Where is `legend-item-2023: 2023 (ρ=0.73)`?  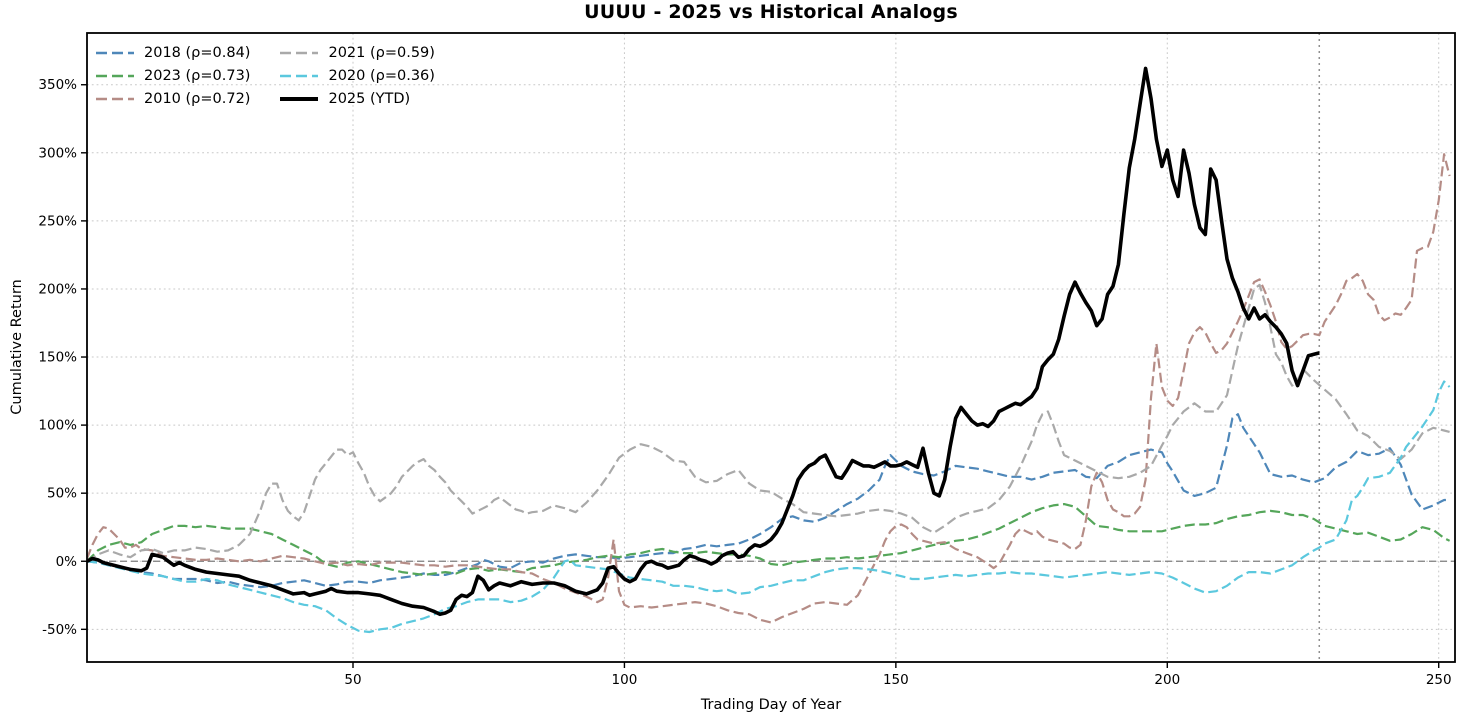
legend-item-2023: 2023 (ρ=0.73) is located at coordinates (173, 76).